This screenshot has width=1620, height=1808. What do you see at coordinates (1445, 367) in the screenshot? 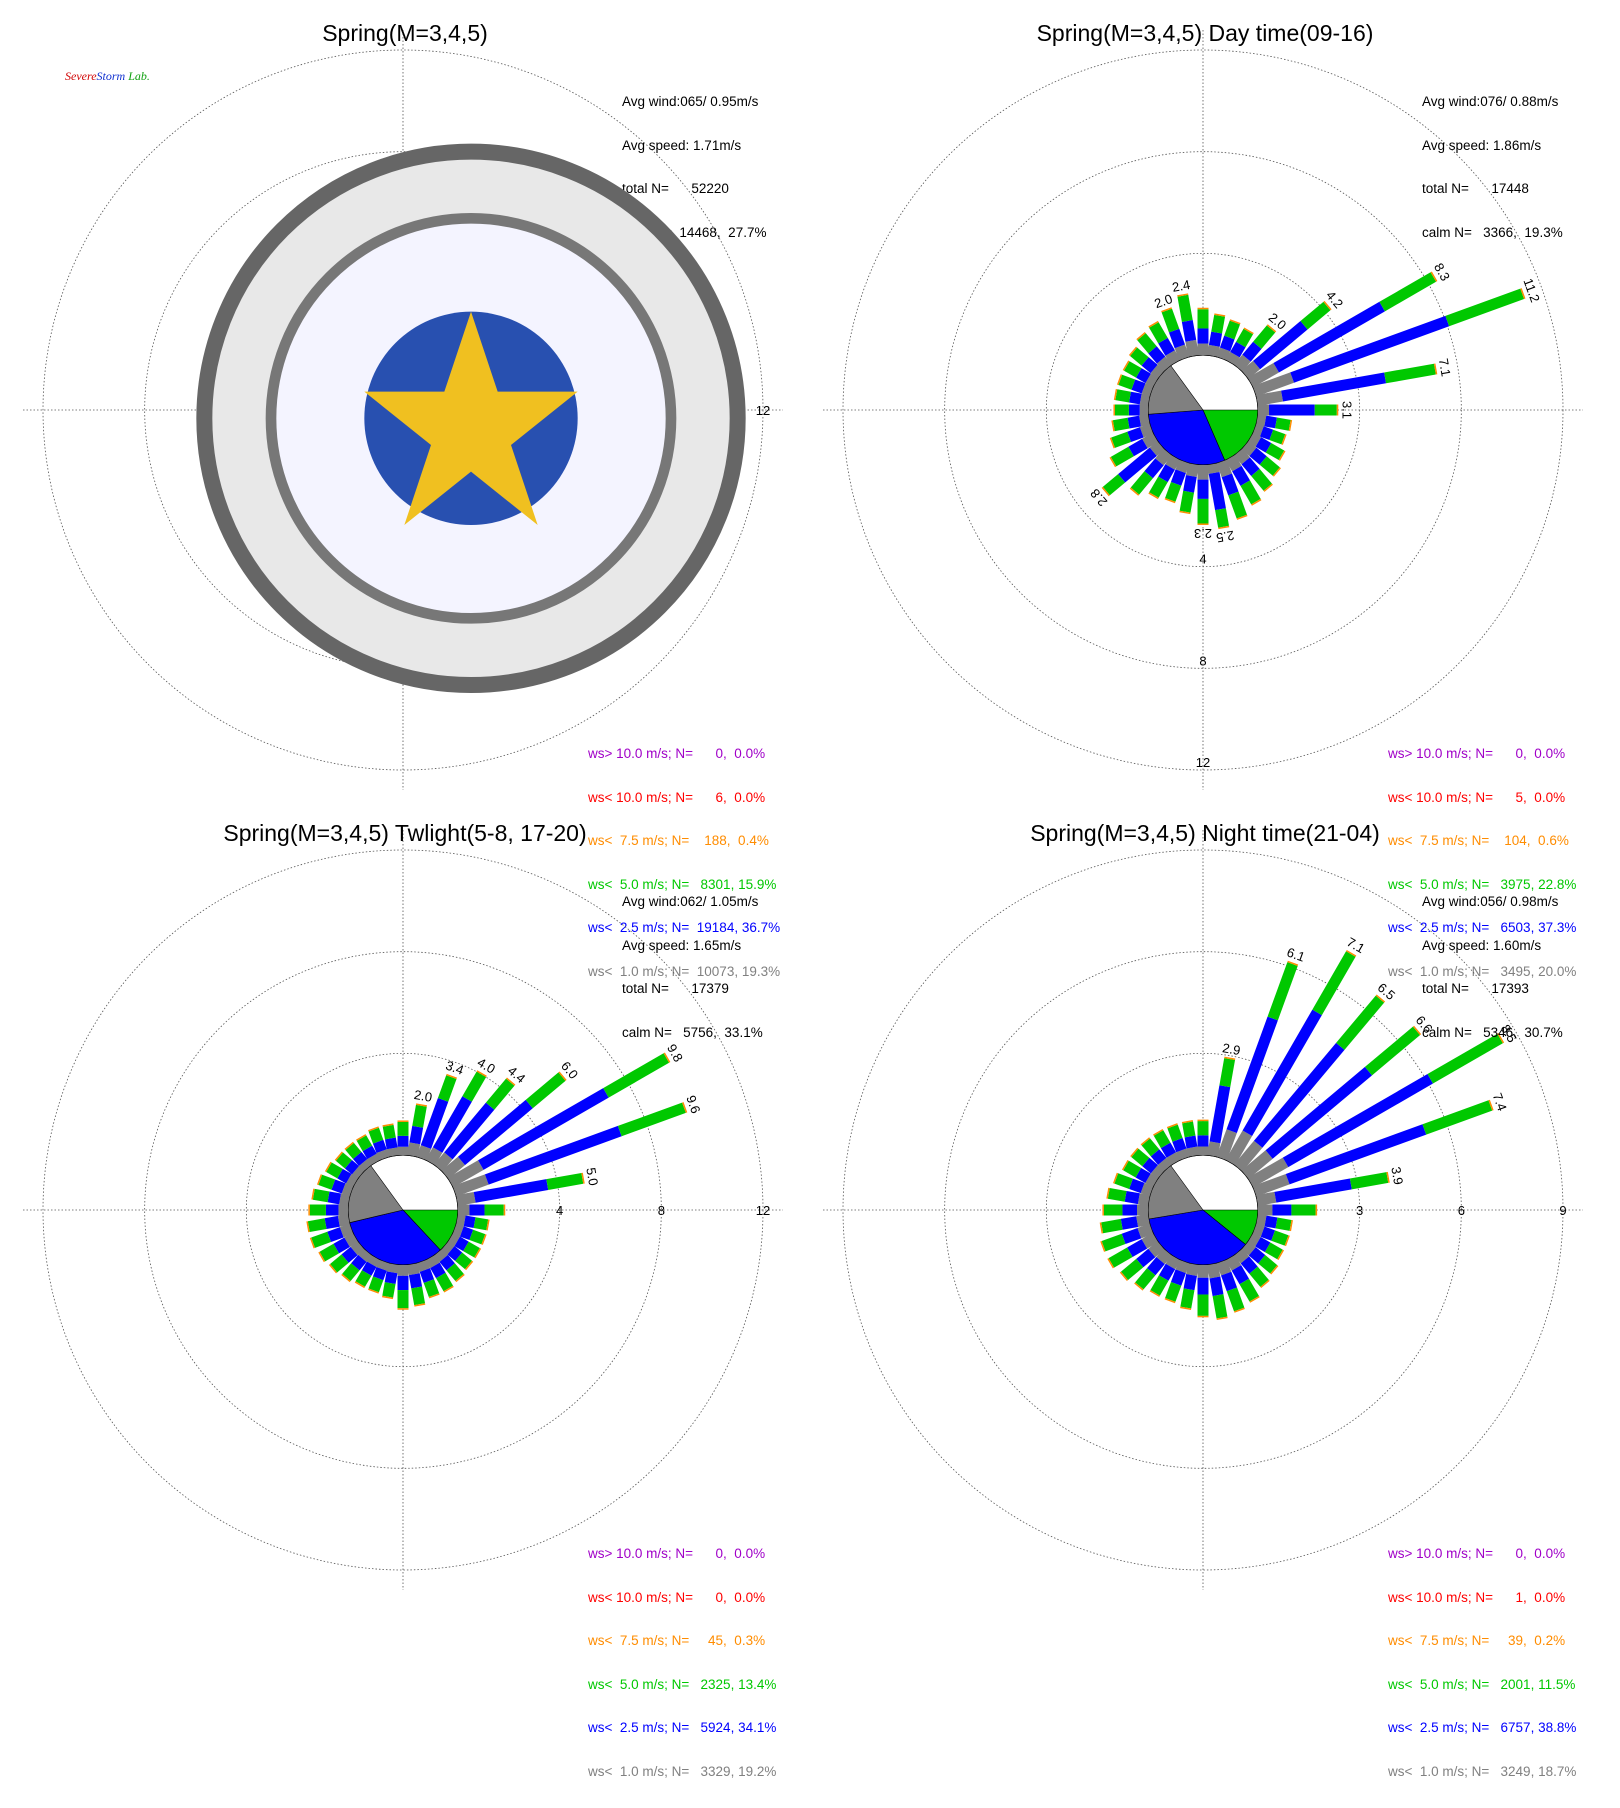
I see `bar-value-label: 7.1` at bounding box center [1445, 367].